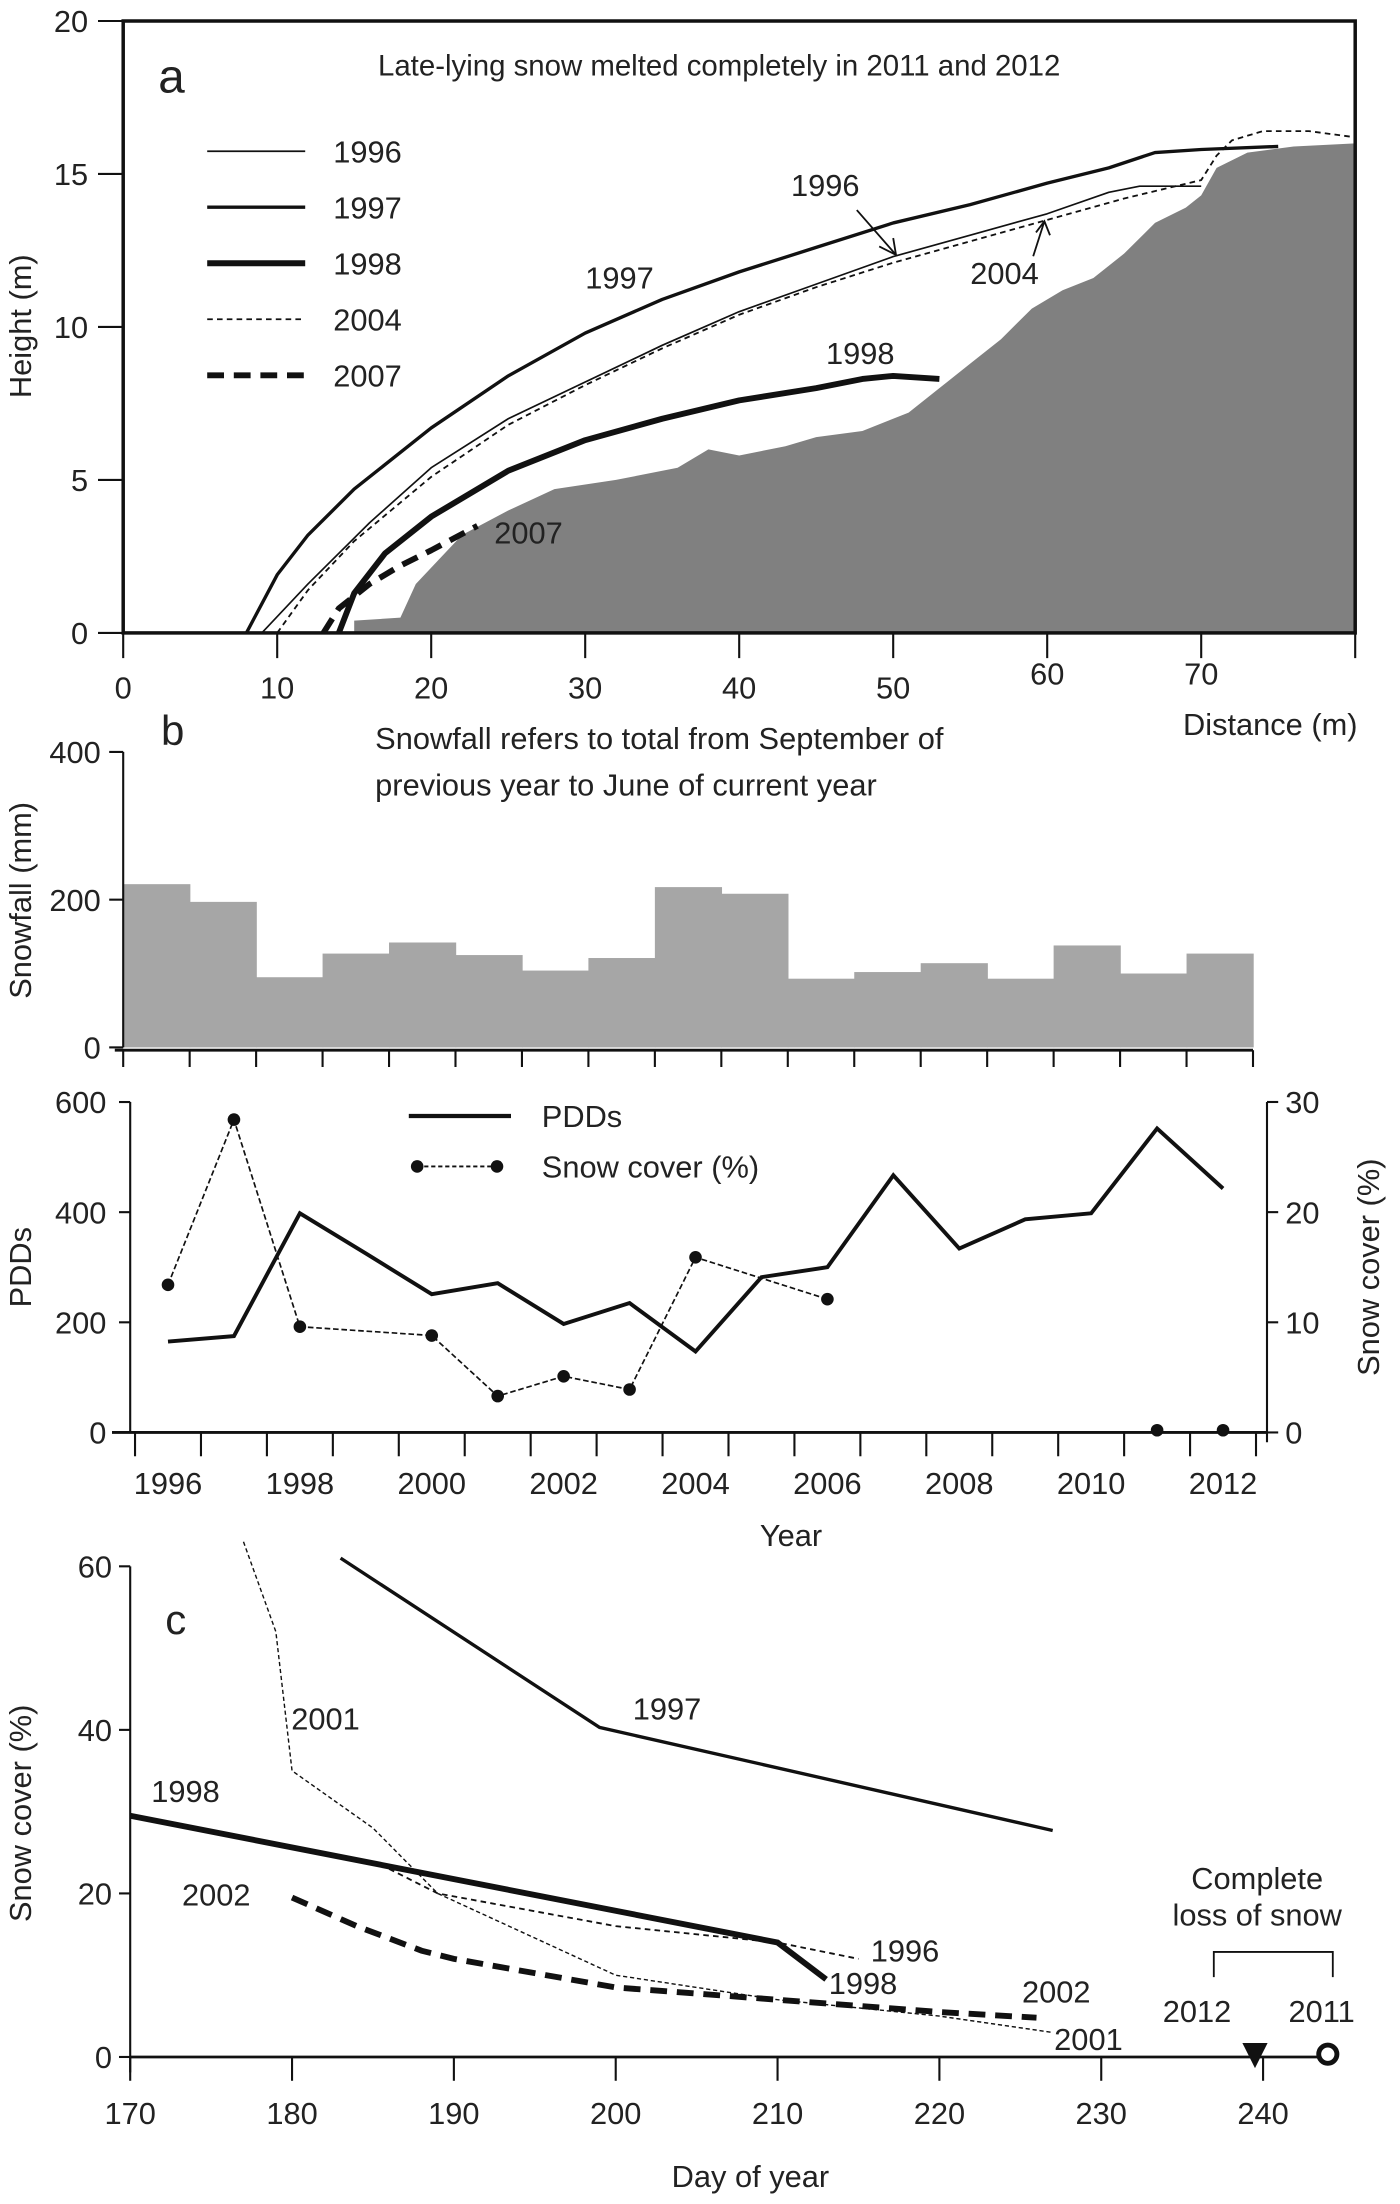 This screenshot has width=1400, height=2204. What do you see at coordinates (175, 1619) in the screenshot?
I see `panel-c-label: c` at bounding box center [175, 1619].